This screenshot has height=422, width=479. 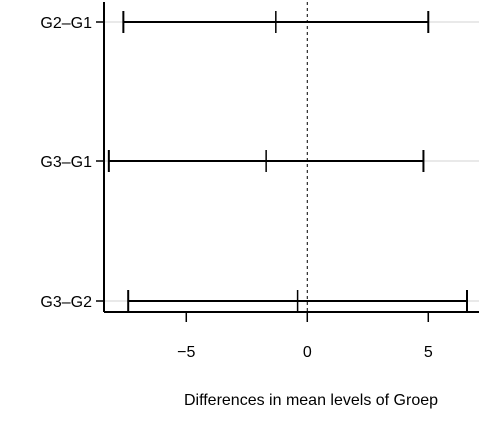 I want to click on x-tick-label: 0, so click(x=307, y=352).